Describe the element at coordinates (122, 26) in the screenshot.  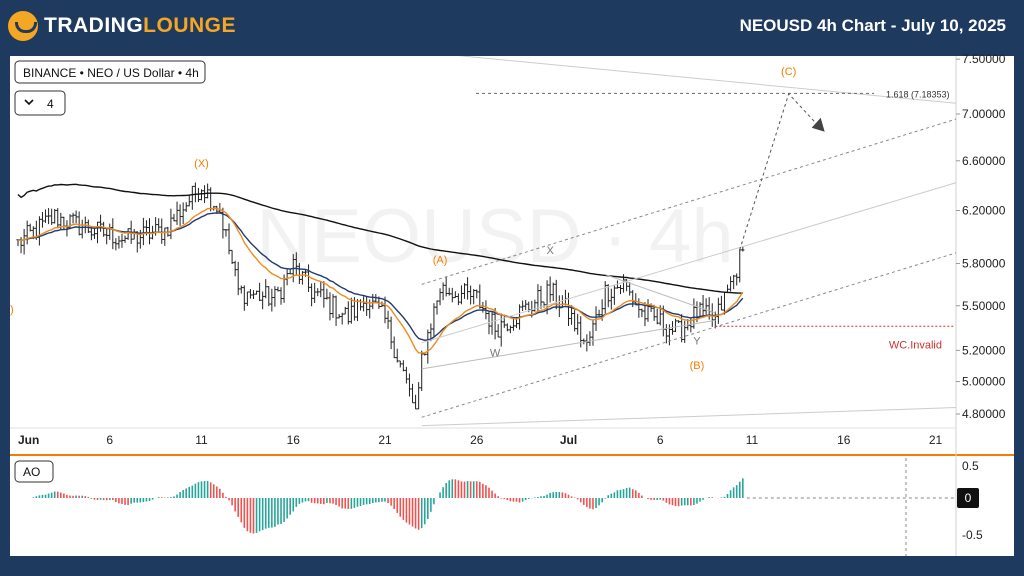
I see `tradinglounge-logo: TRADINGLOUNGE` at that location.